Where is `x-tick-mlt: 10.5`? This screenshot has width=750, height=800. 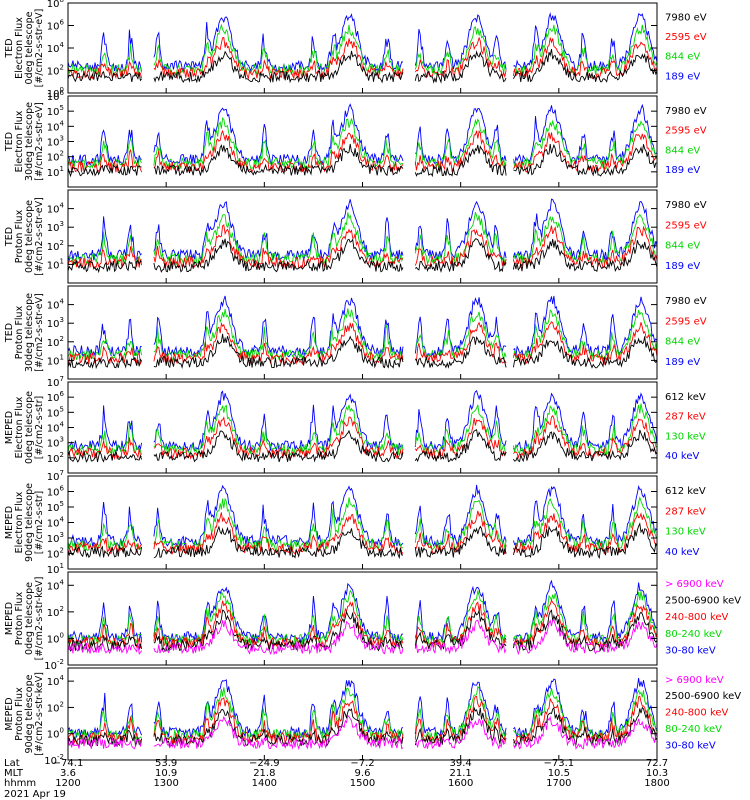
x-tick-mlt: 10.5 is located at coordinates (559, 773).